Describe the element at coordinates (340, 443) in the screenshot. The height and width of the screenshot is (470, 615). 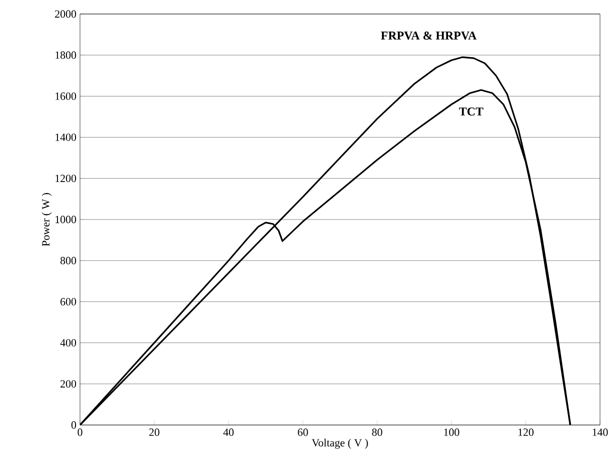
I see `x-axis-title: Voltage ( V )` at that location.